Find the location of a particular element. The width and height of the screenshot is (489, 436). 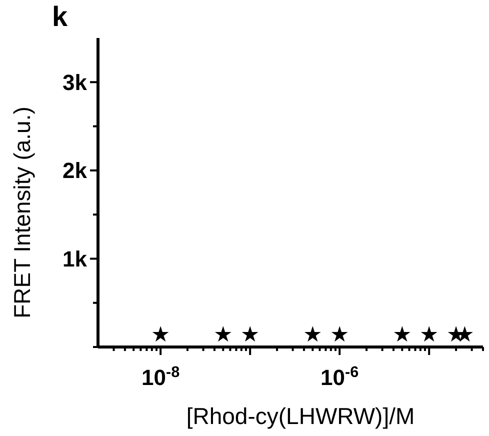

x-axis-title: [Rhod-cy(LHWRW)]/M is located at coordinates (300, 416).